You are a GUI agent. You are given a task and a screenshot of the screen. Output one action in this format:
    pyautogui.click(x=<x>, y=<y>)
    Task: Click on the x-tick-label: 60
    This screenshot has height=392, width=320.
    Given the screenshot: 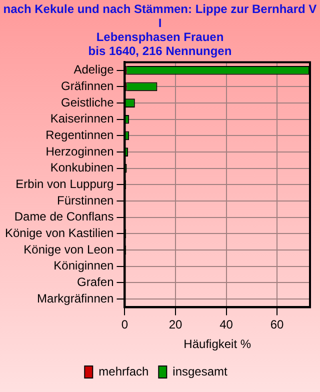 What is the action you would take?
    pyautogui.click(x=277, y=325)
    